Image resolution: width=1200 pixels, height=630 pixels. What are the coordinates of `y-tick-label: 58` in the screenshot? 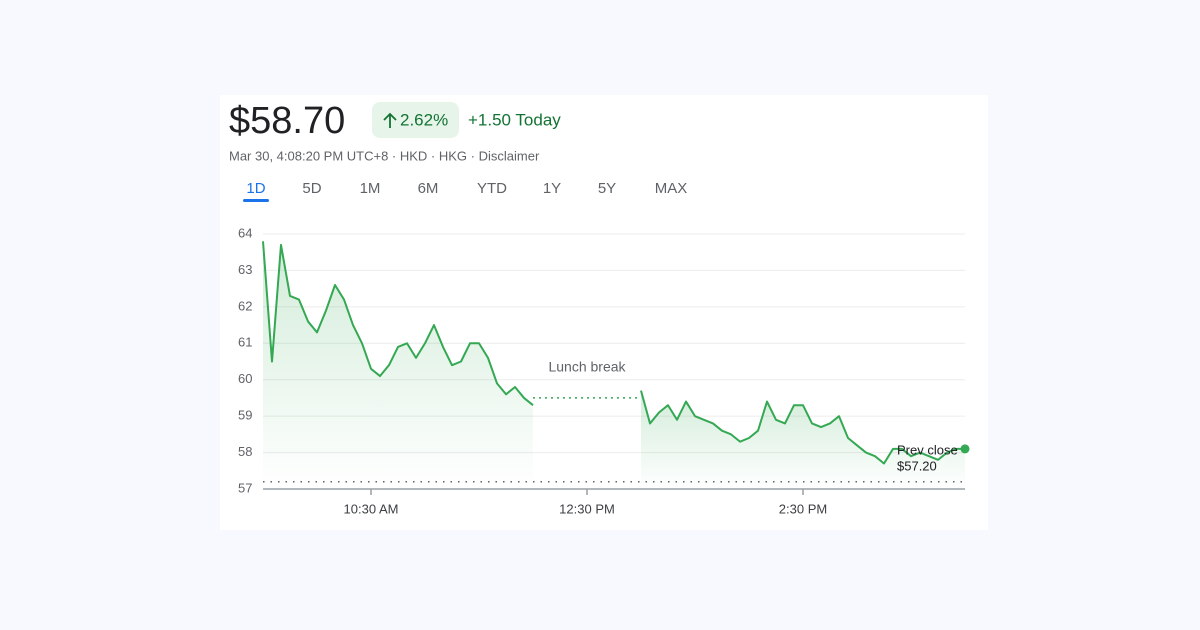 It's located at (245, 451).